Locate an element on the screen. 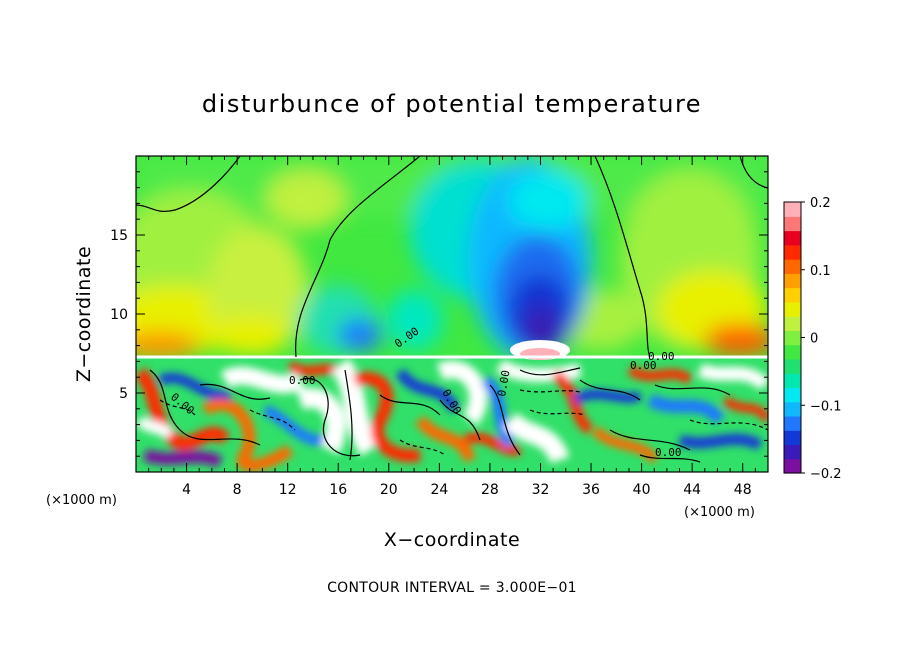  y-tick-label: 15 is located at coordinates (119, 236).